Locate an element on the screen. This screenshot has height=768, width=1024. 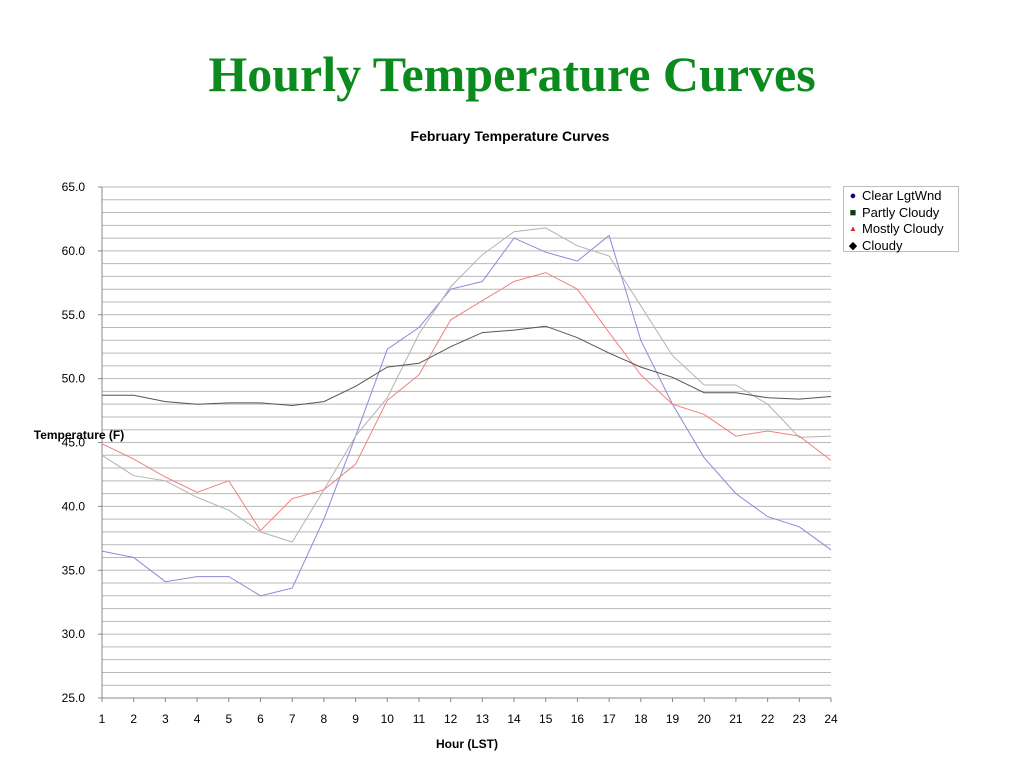
x-tick-label: 2 is located at coordinates (133, 719).